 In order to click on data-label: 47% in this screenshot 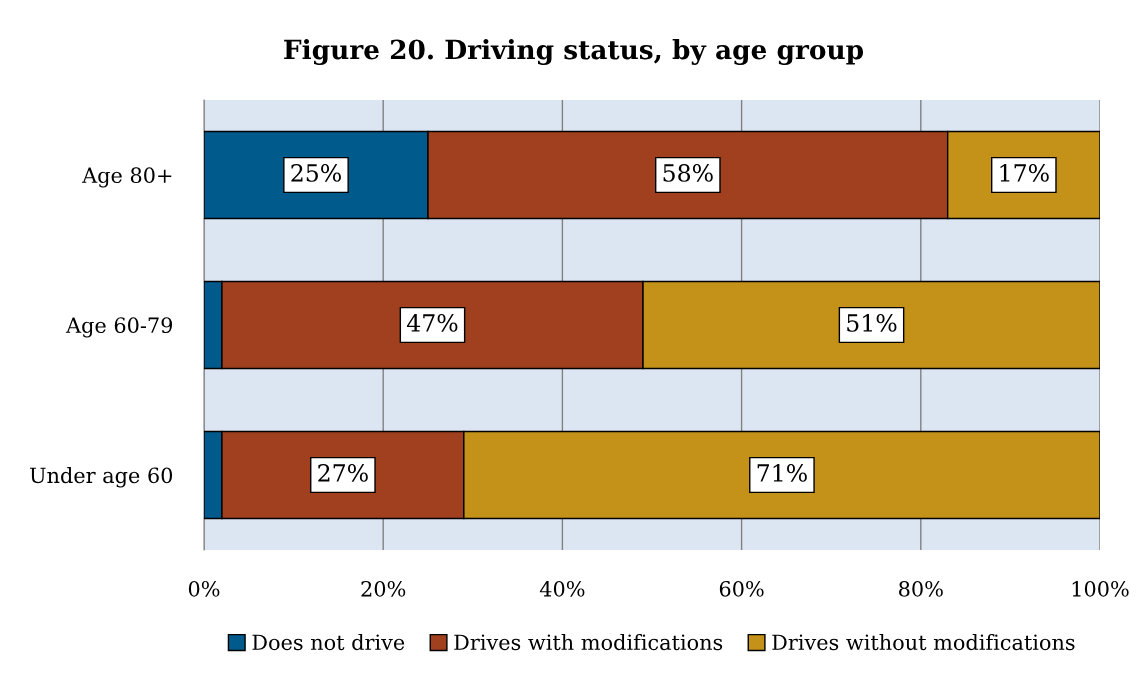, I will do `click(432, 322)`.